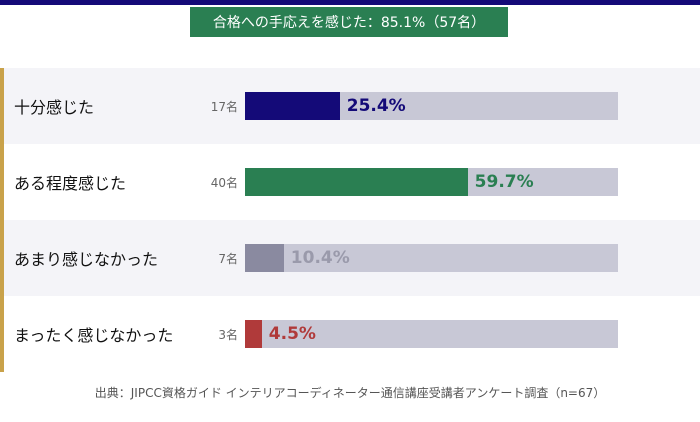 The height and width of the screenshot is (422, 700). I want to click on category-label: あまり感じなかった, so click(86, 259).